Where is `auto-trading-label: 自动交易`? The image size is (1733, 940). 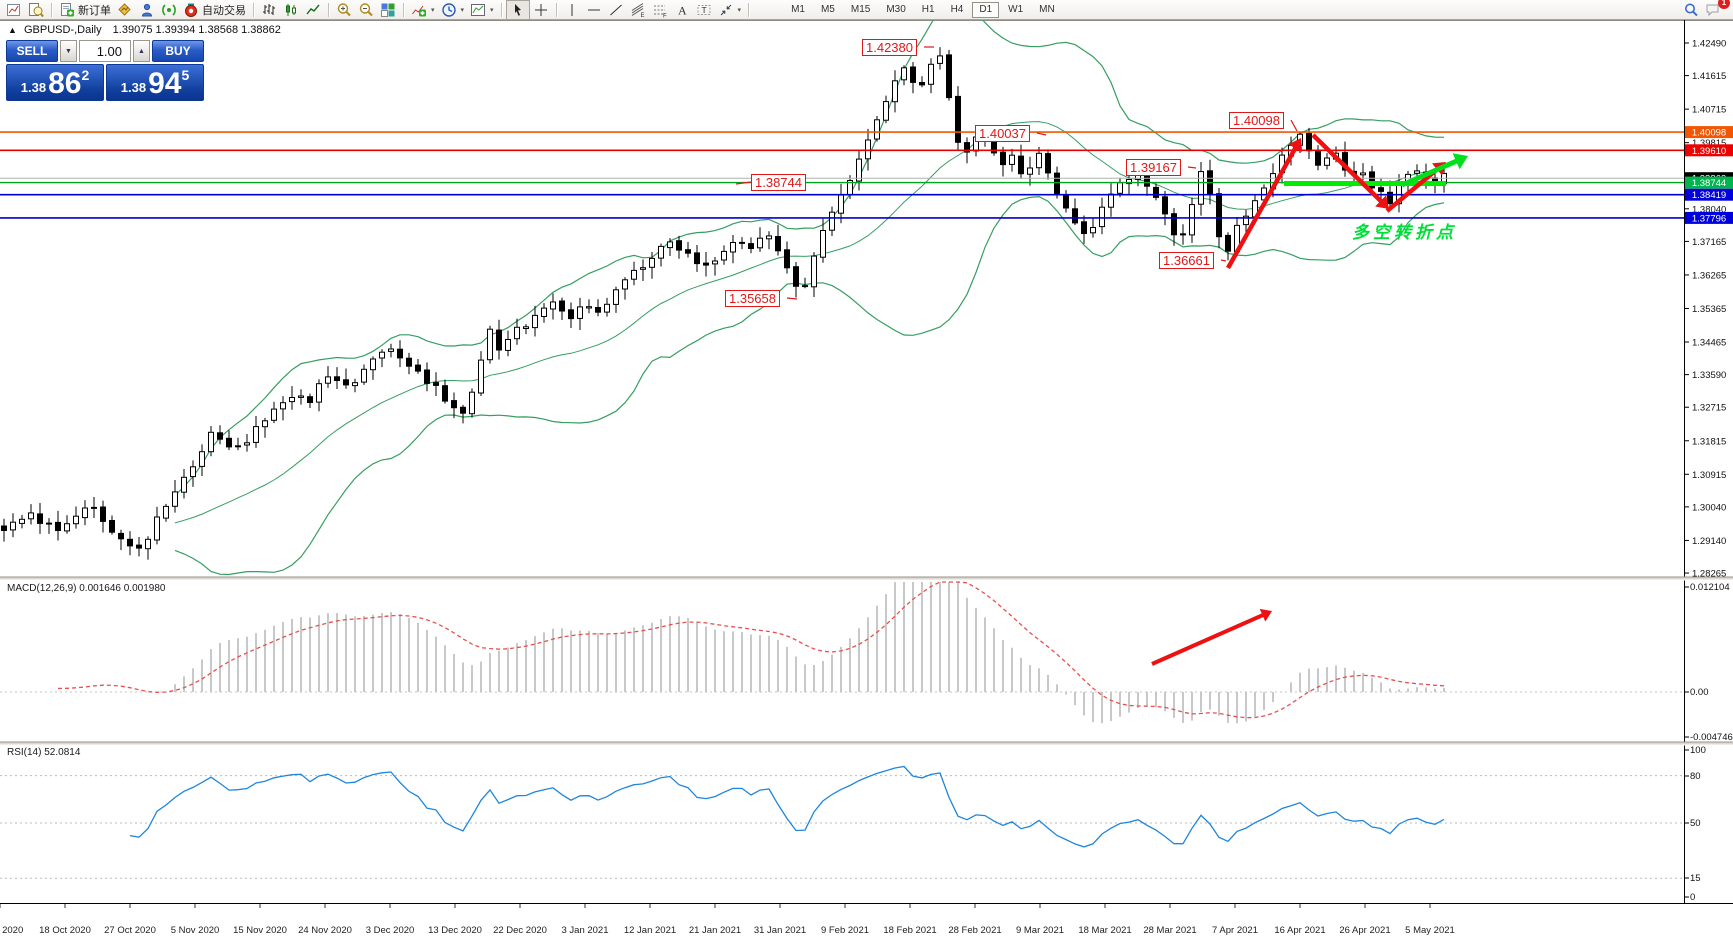 auto-trading-label: 自动交易 is located at coordinates (224, 10).